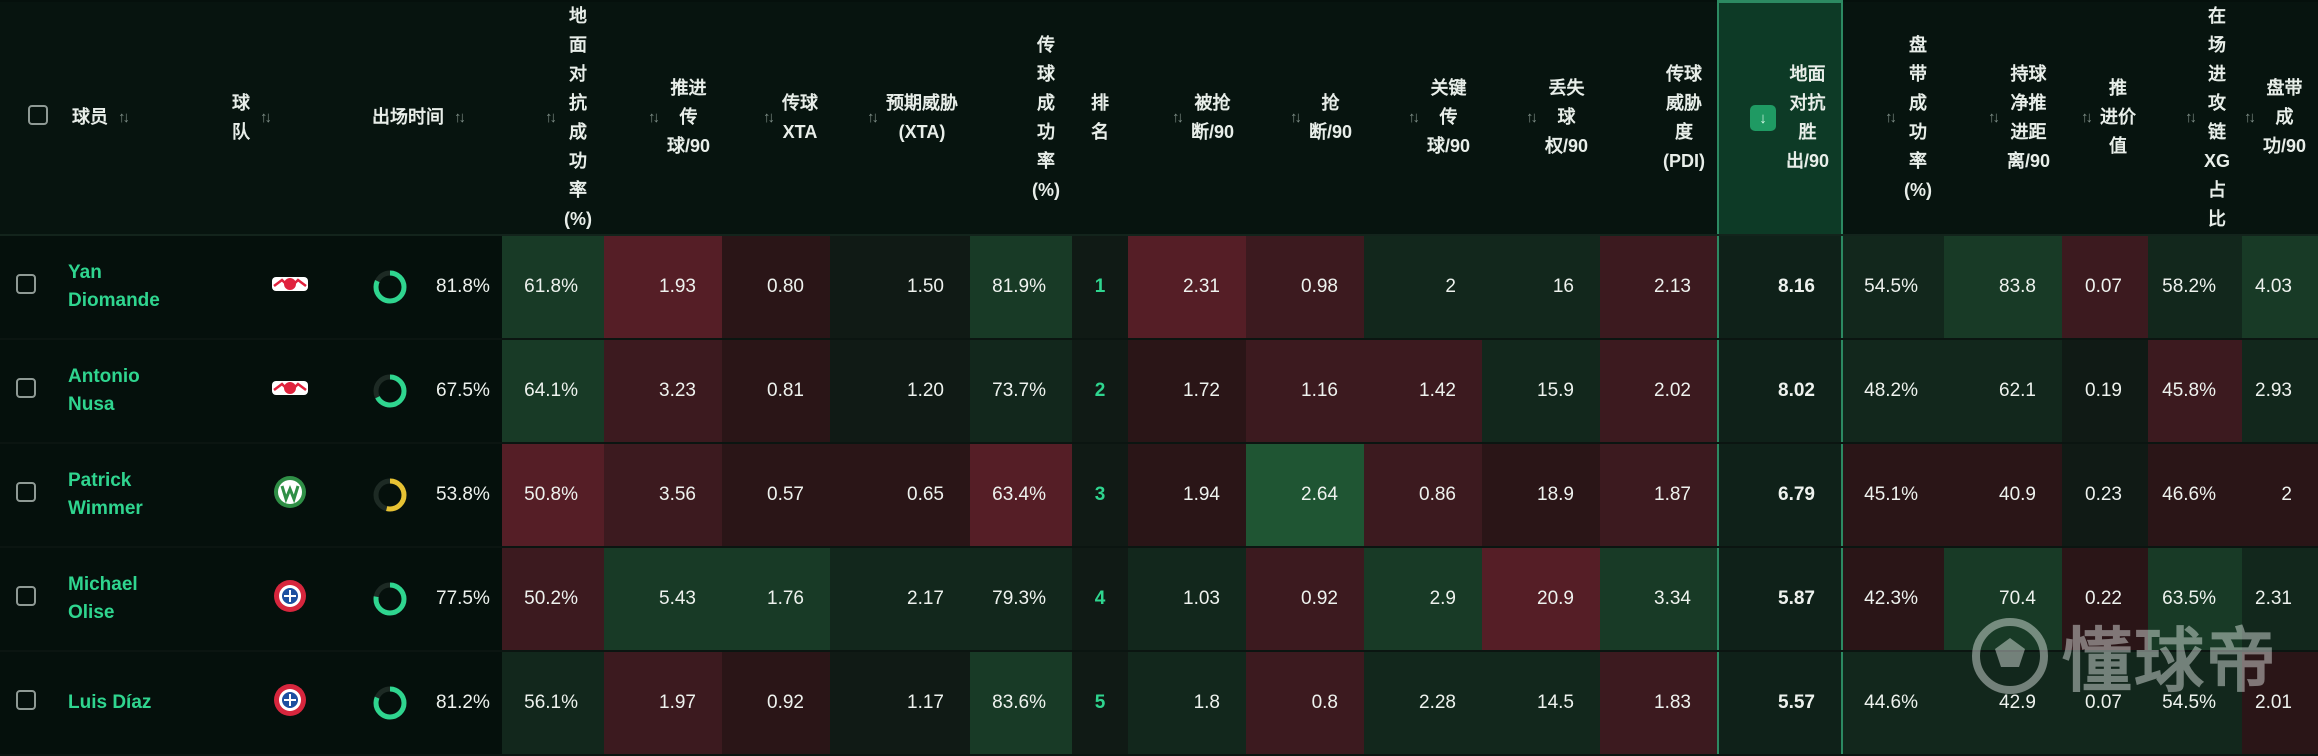 This screenshot has width=2318, height=756. What do you see at coordinates (1100, 391) in the screenshot?
I see `cell-rank: 2` at bounding box center [1100, 391].